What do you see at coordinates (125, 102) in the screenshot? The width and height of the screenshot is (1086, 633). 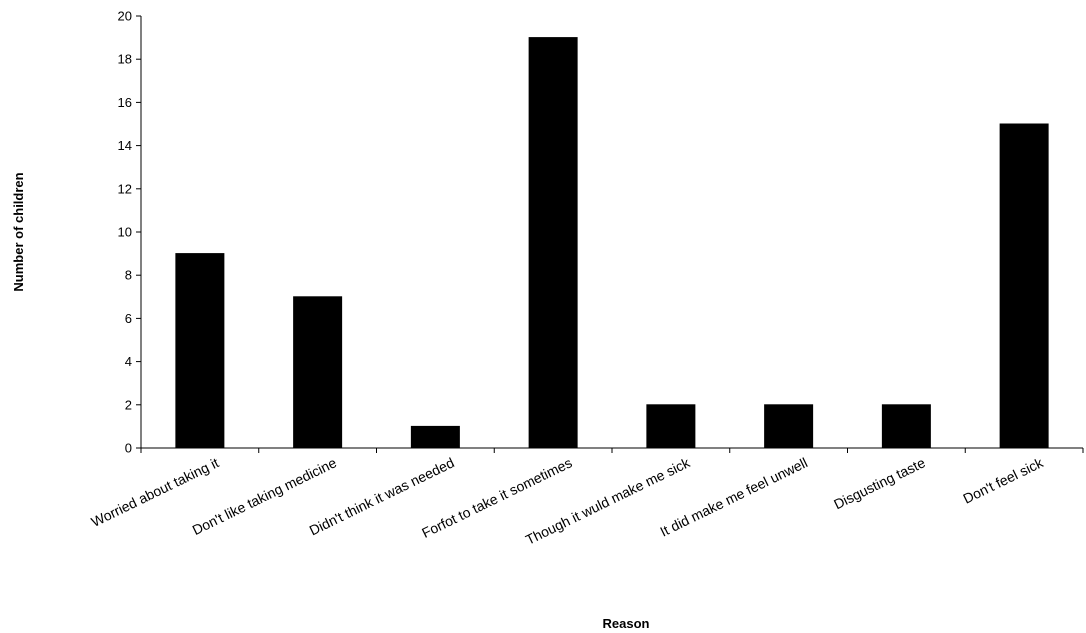 I see `y-tick-label: 16` at bounding box center [125, 102].